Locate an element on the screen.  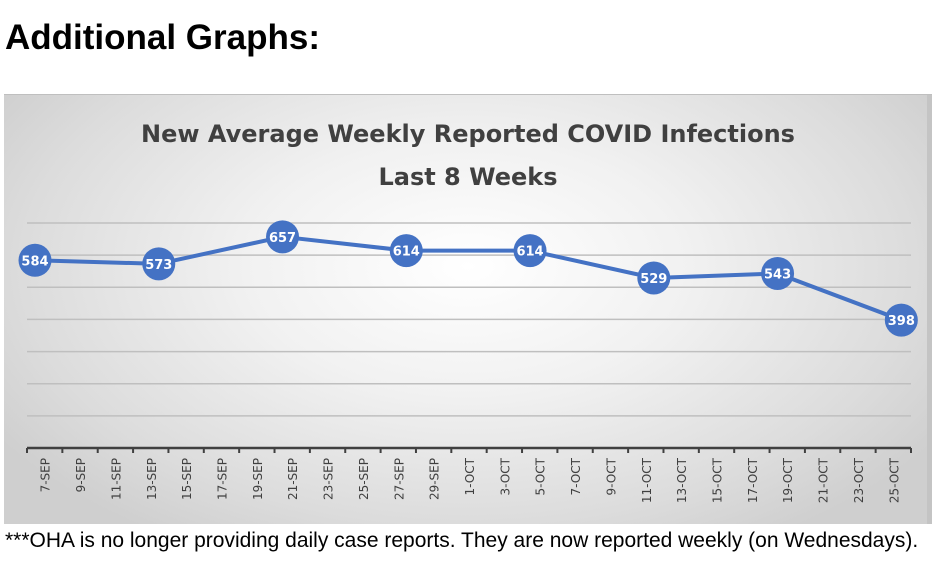
data-label: 584 is located at coordinates (34, 261).